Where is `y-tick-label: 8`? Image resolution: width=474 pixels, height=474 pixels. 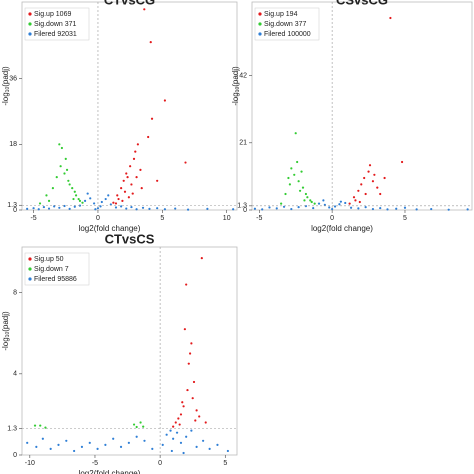
y-tick-label: 8 is located at coordinates (15, 293).